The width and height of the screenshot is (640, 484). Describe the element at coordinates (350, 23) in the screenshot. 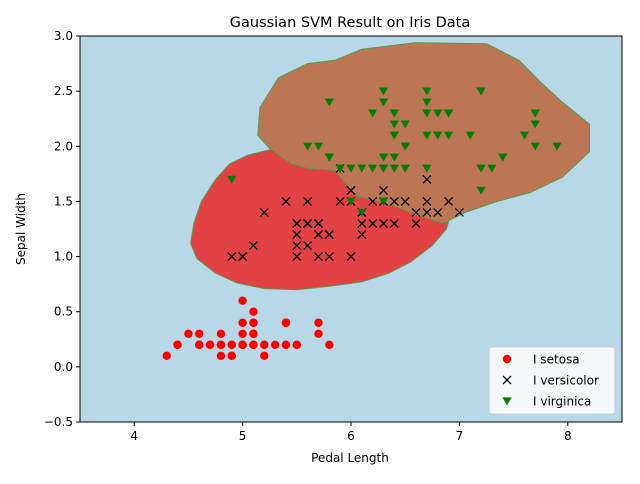

I see `chart-title: Gaussian SVM Result on Iris Data` at that location.